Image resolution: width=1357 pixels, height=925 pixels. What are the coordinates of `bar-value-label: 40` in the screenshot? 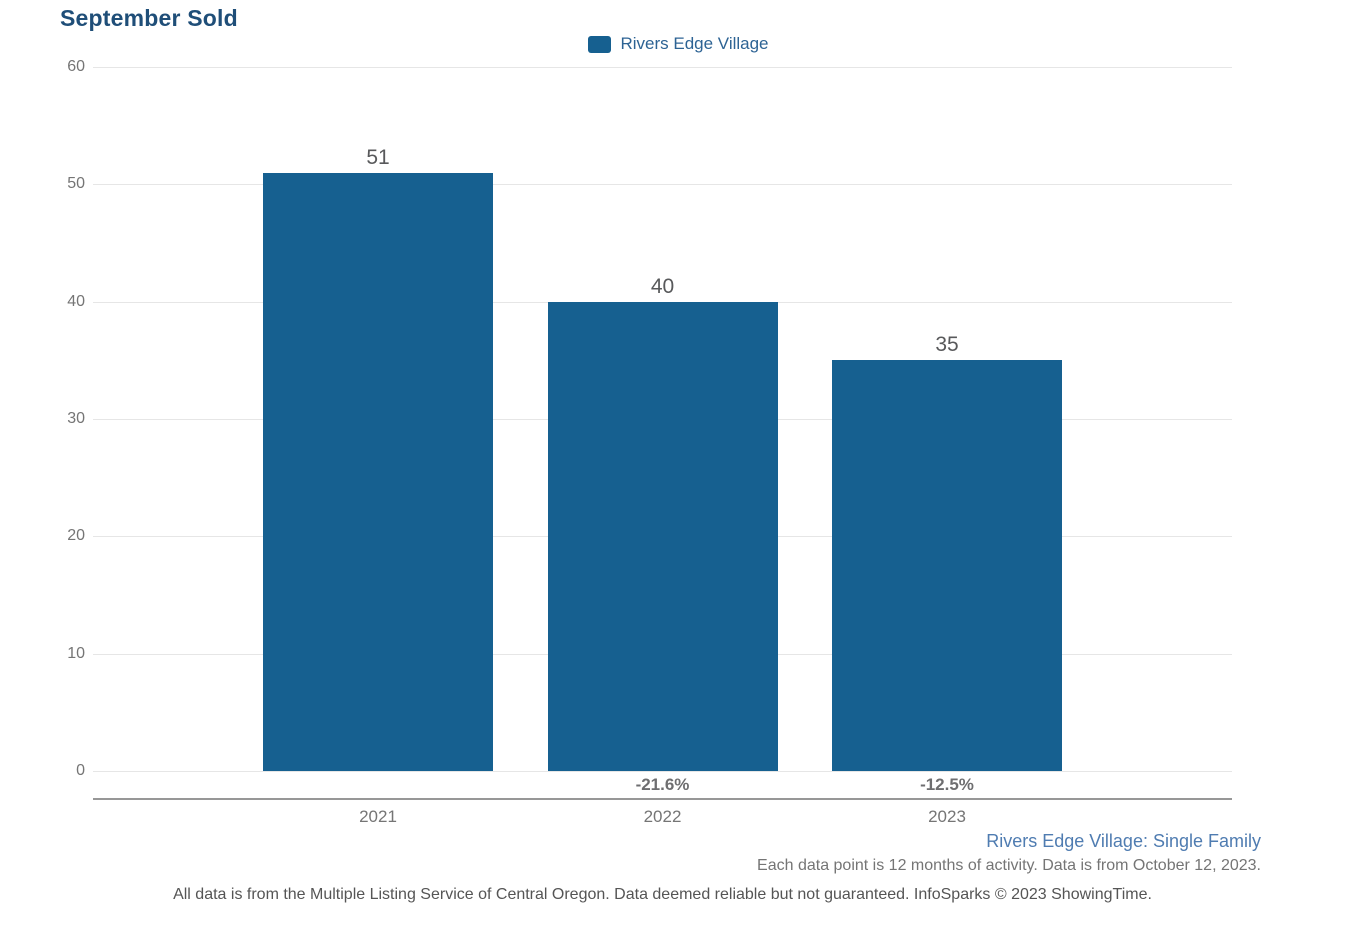 It's located at (662, 286).